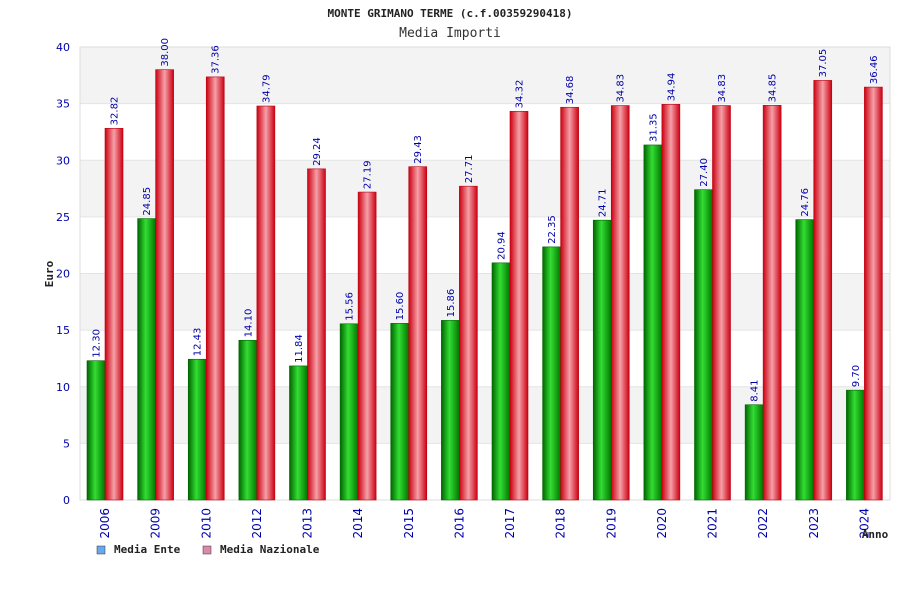 Image resolution: width=900 pixels, height=600 pixels. What do you see at coordinates (814, 523) in the screenshot?
I see `x-tick-label: 2023` at bounding box center [814, 523].